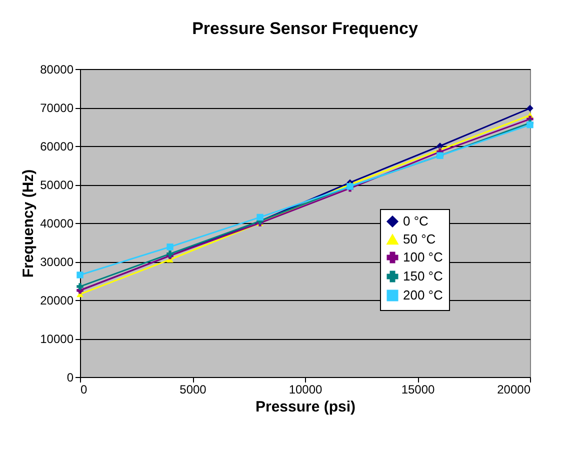 The height and width of the screenshot is (470, 574). Describe the element at coordinates (57, 69) in the screenshot. I see `y-tick-label: 80000` at that location.